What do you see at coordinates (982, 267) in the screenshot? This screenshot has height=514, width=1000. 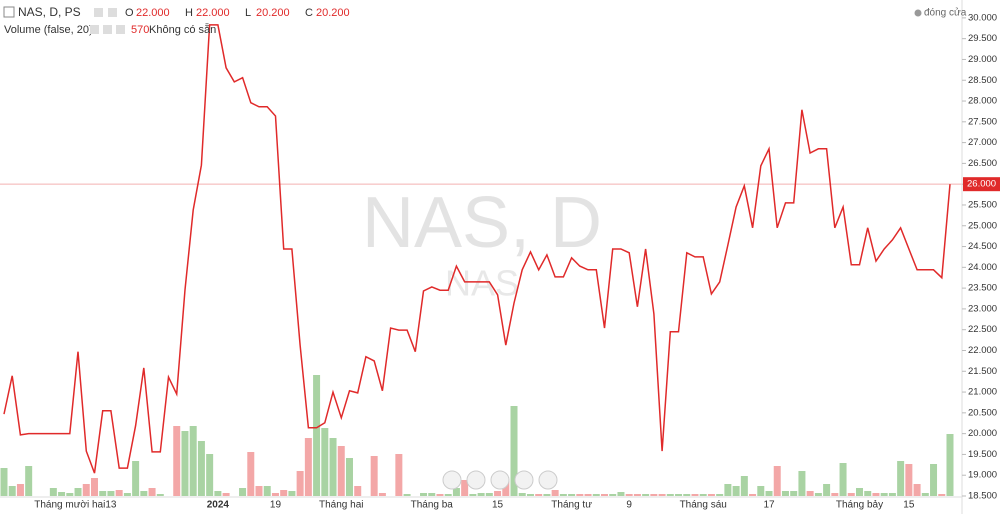 I see `y-tick-label: 24.000` at bounding box center [982, 267].